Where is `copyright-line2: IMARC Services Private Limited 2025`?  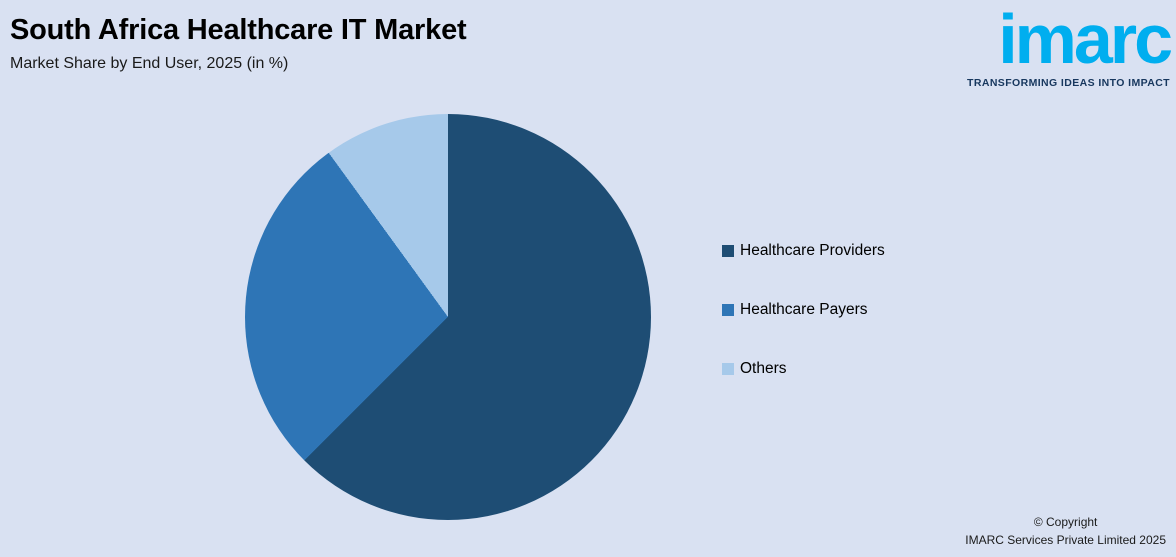
copyright-line2: IMARC Services Private Limited 2025 is located at coordinates (1065, 540).